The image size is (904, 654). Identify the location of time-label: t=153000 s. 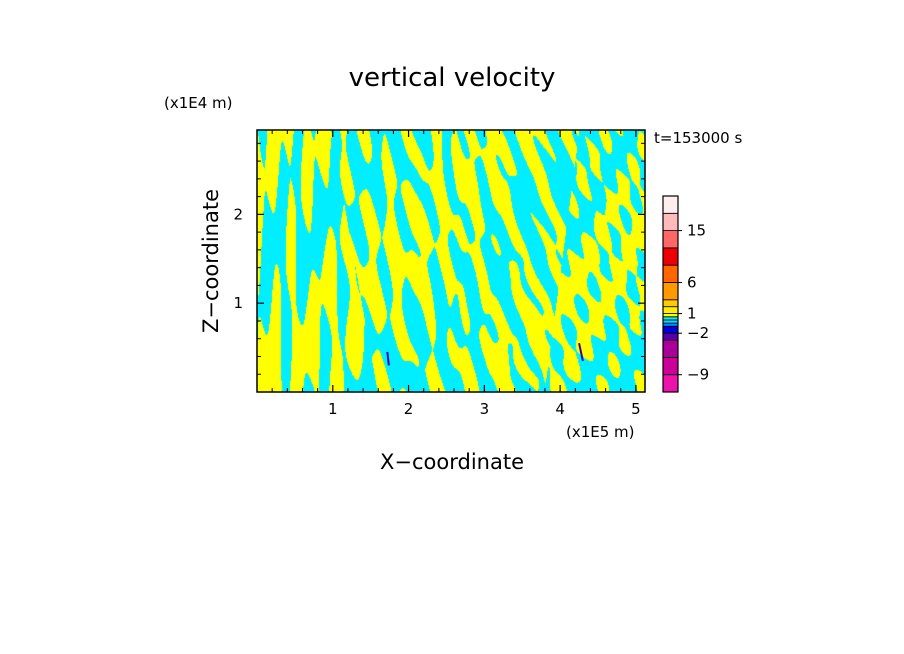
(698, 138).